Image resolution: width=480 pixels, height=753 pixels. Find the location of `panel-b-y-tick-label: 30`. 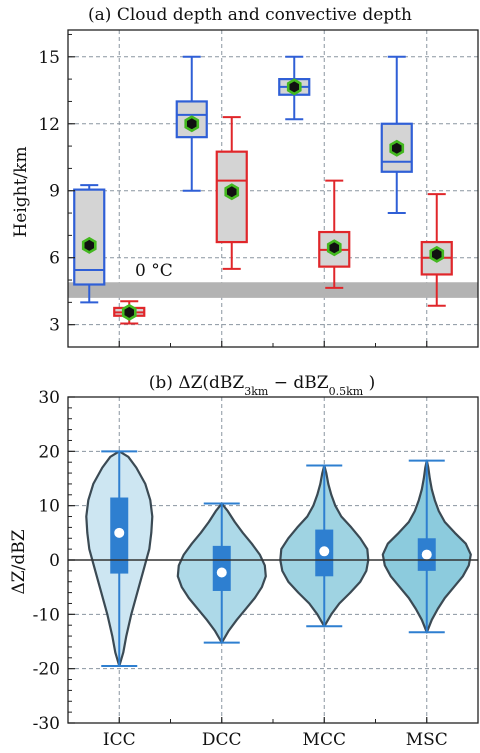

panel-b-y-tick-label: 30 is located at coordinates (49, 398).